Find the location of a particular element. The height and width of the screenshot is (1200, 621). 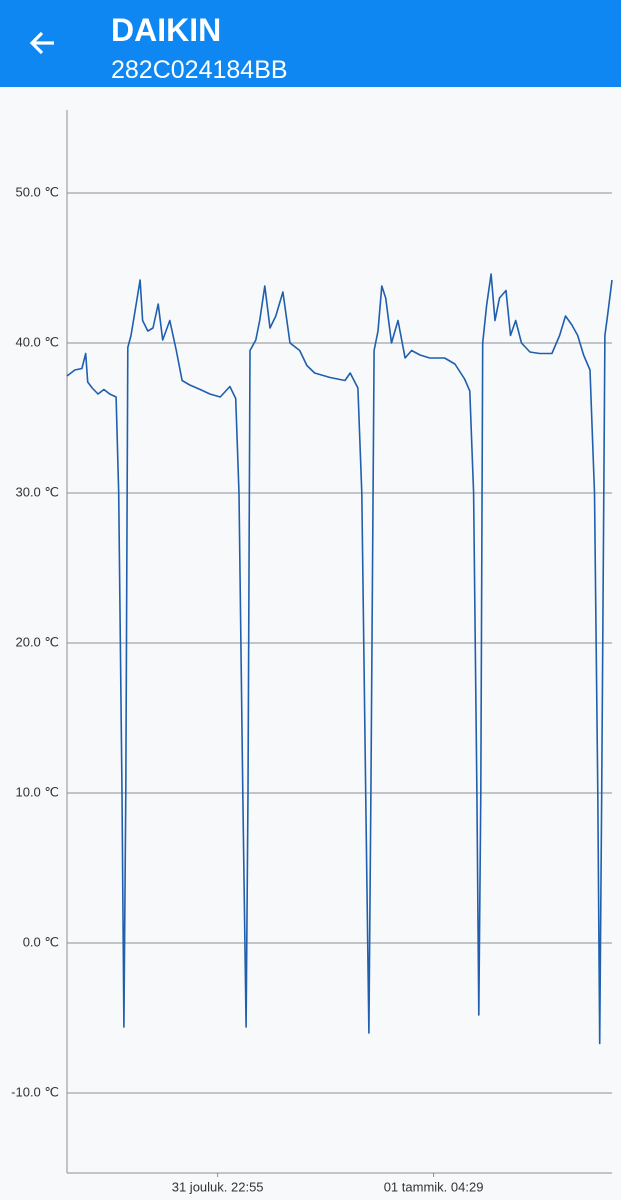

x-tick-label: 31 jouluk. 22:55 is located at coordinates (218, 1186).